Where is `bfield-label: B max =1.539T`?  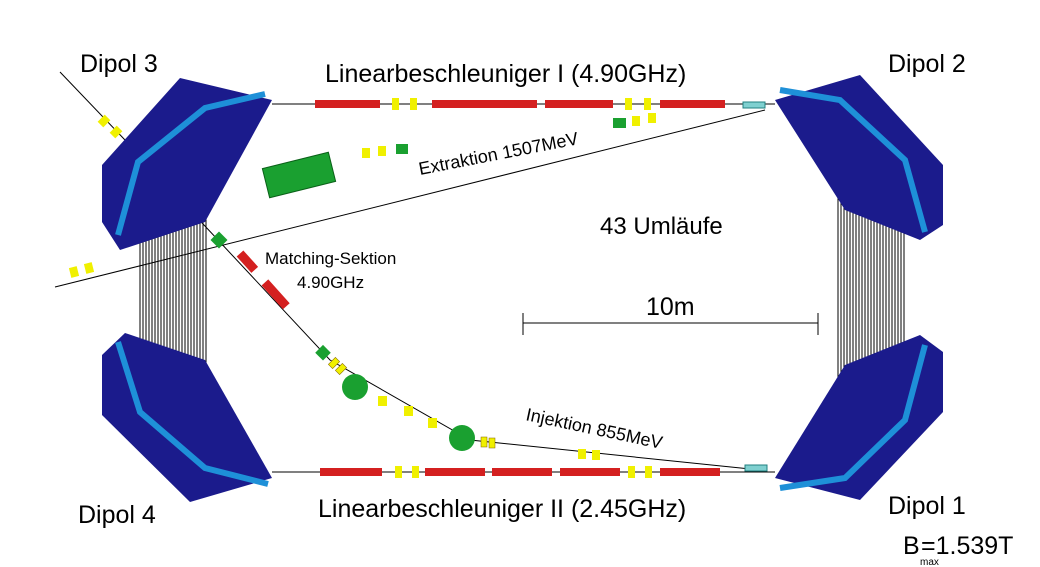
bfield-label: B max =1.539T is located at coordinates (958, 549).